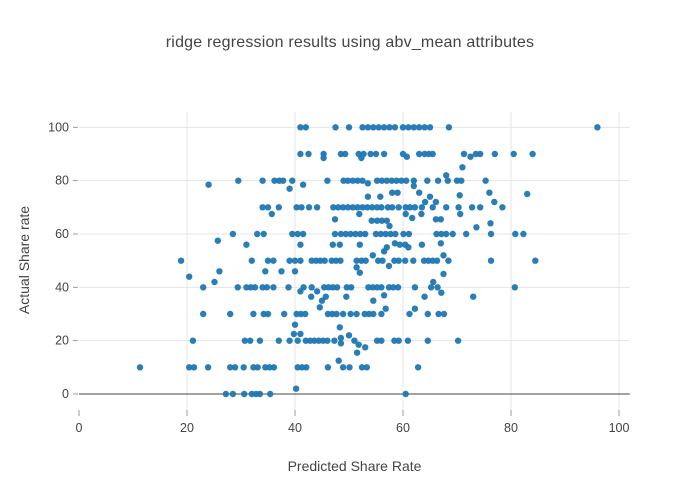 This screenshot has width=700, height=500. Describe the element at coordinates (403, 428) in the screenshot. I see `x-tick-label: 60` at that location.